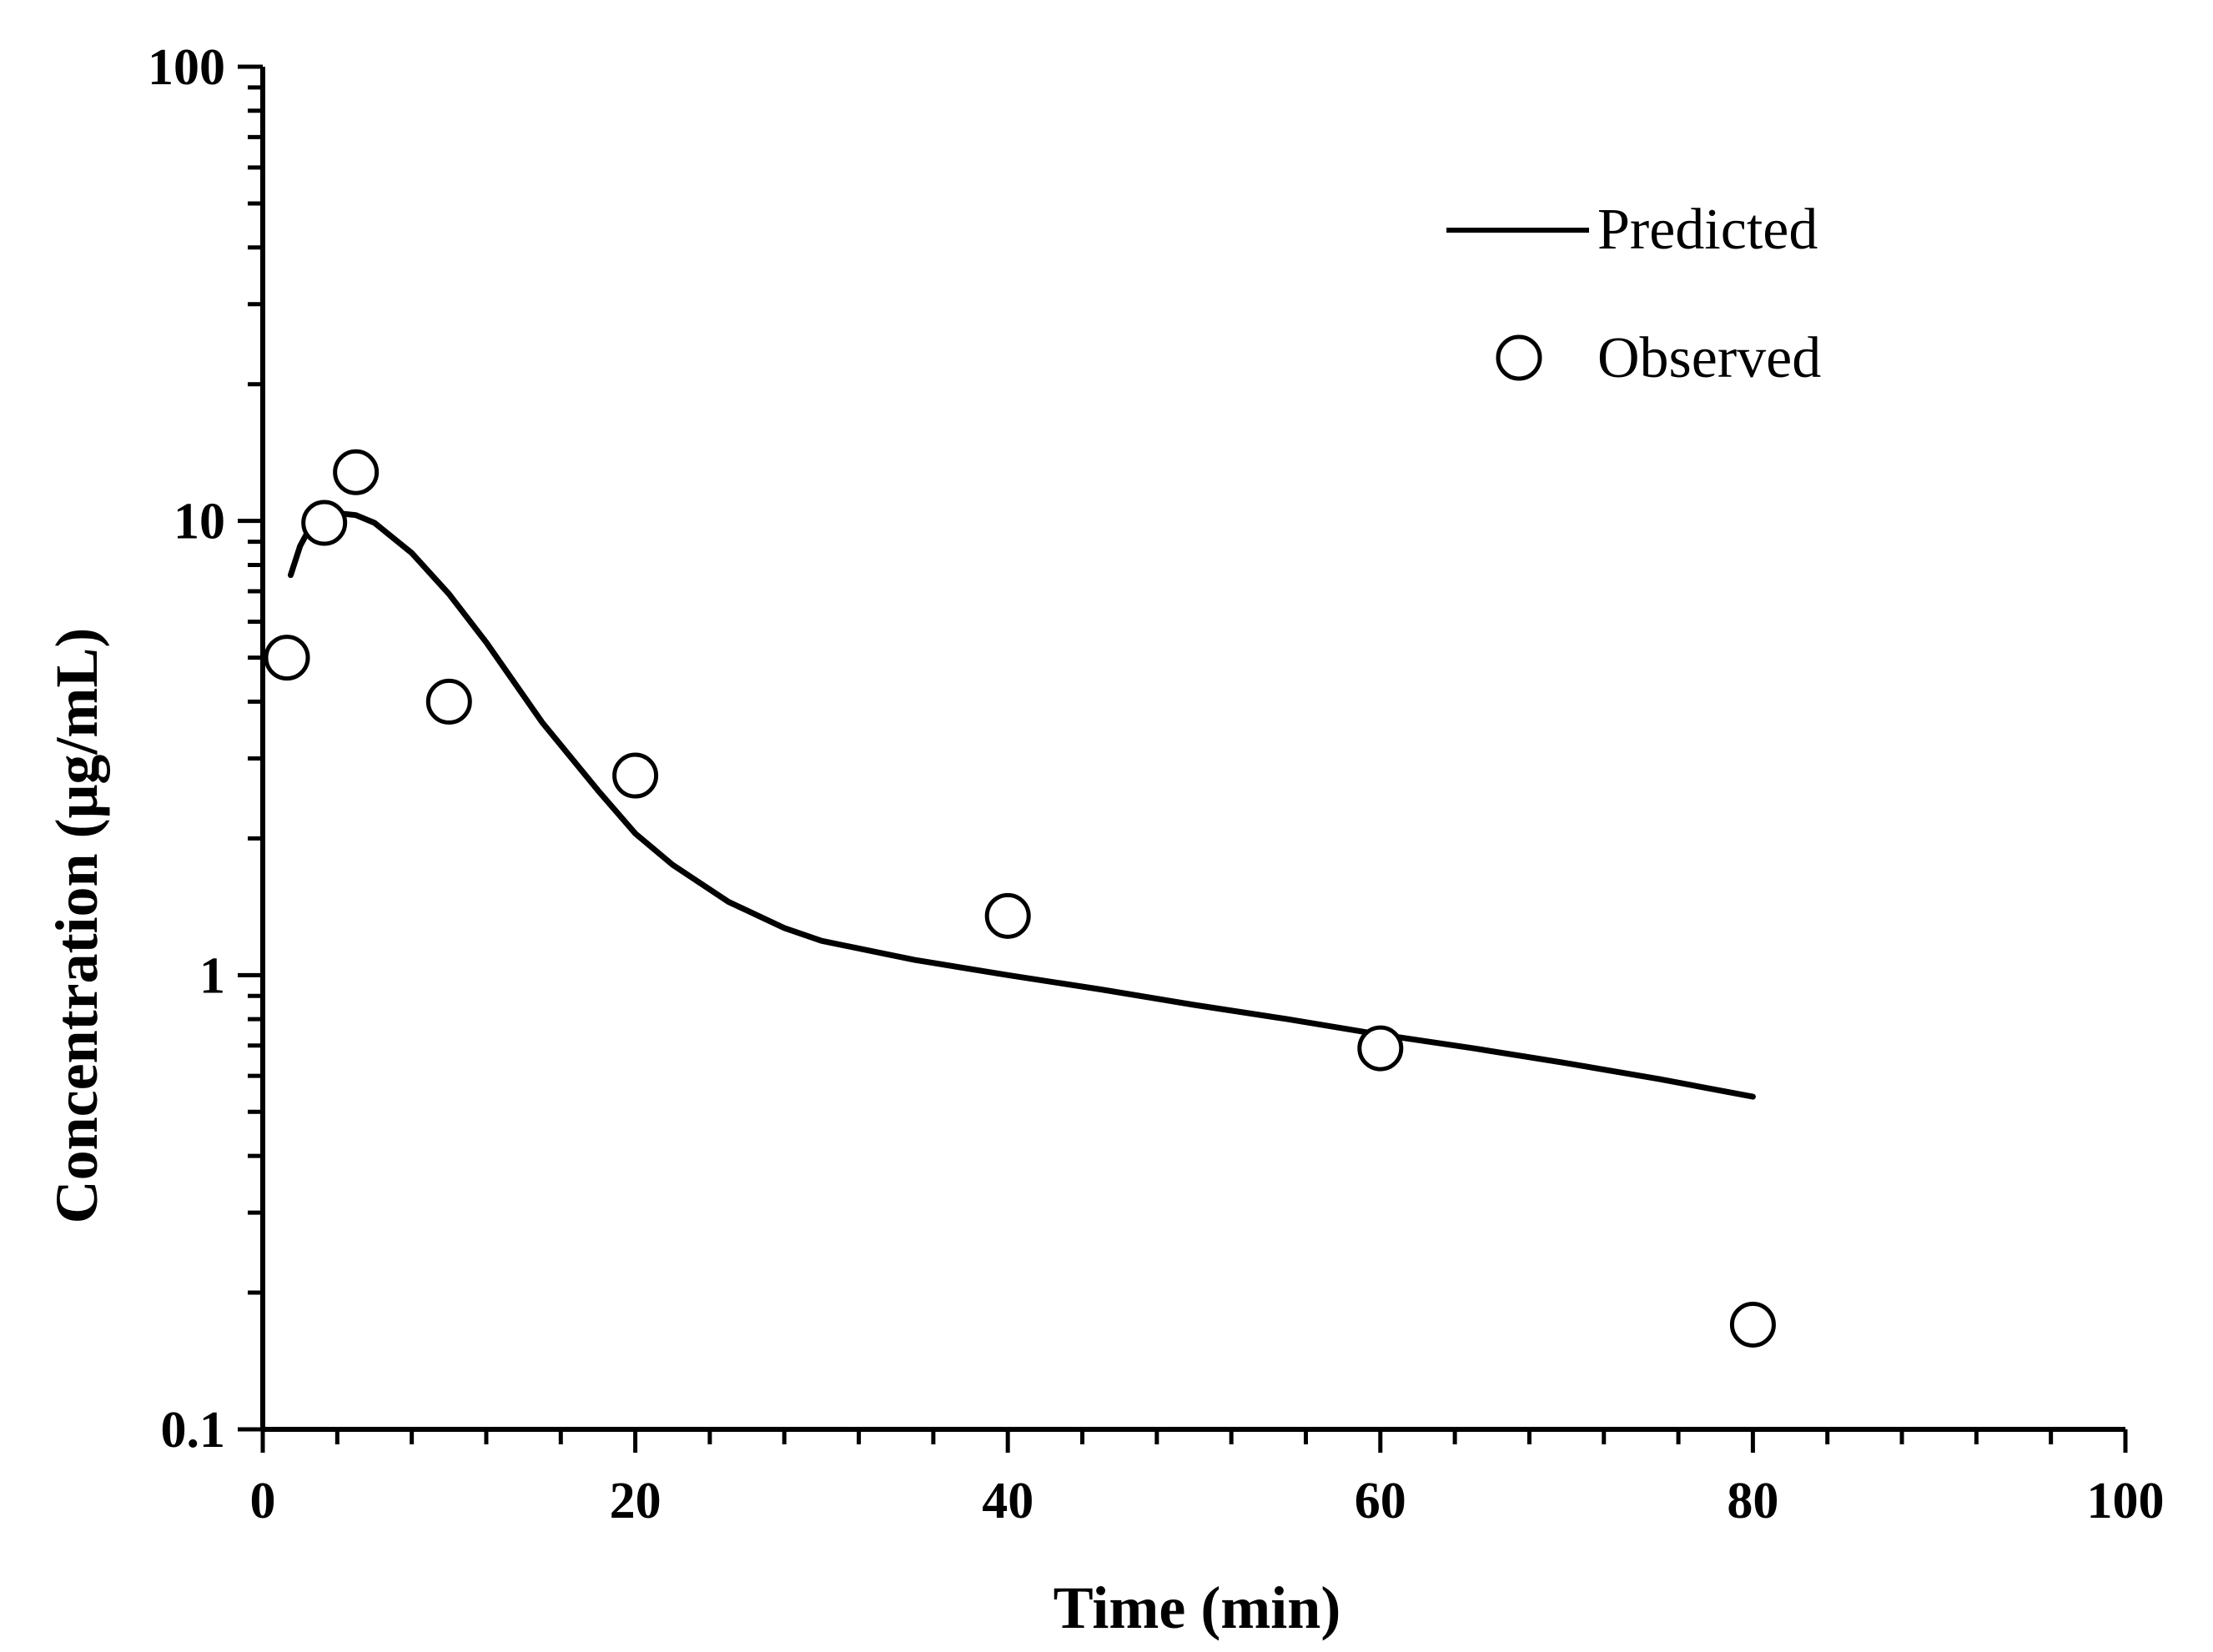 Image resolution: width=2213 pixels, height=1652 pixels. Describe the element at coordinates (1197, 1607) in the screenshot. I see `x-axis-title: Time (min)` at that location.